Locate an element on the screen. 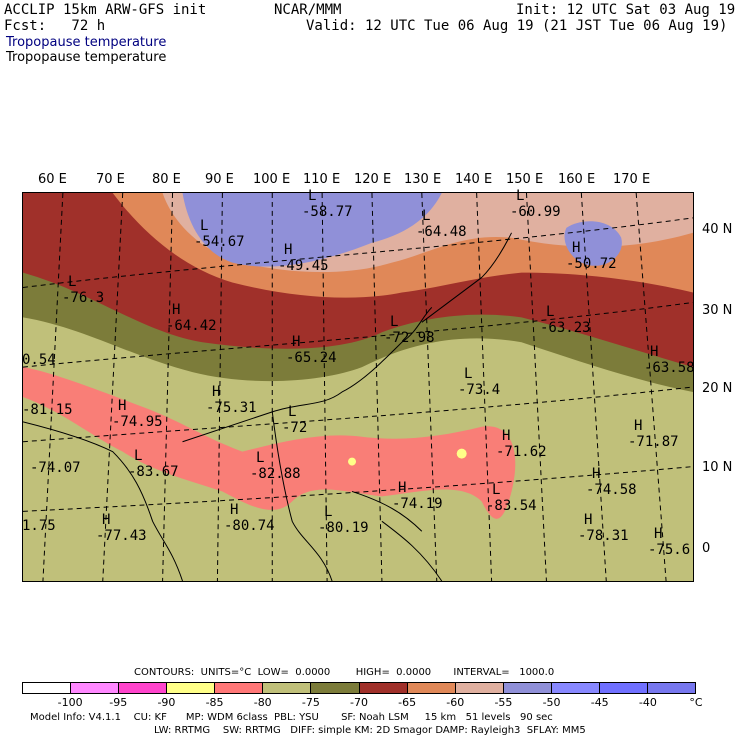 The width and height of the screenshot is (740, 740). extremum-value: -63.23 is located at coordinates (565, 328).